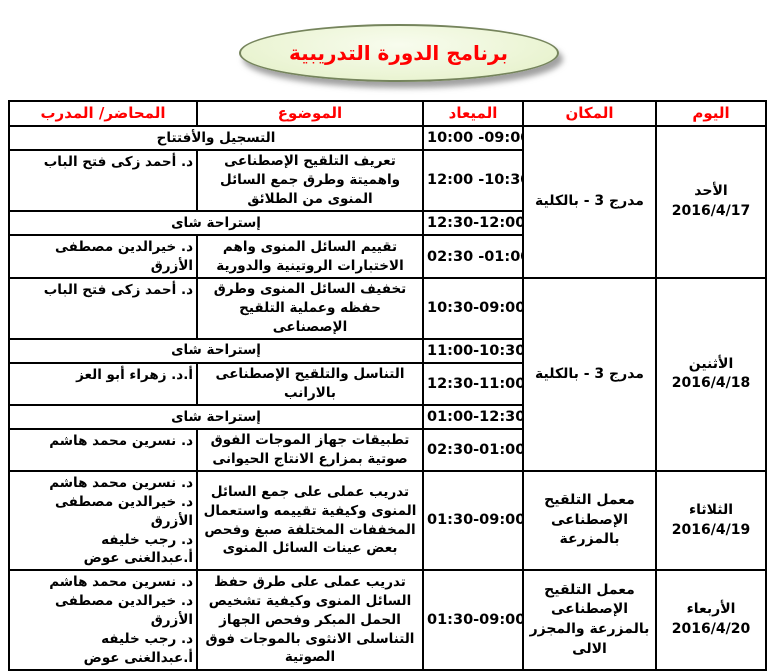 This screenshot has height=671, width=771. Describe the element at coordinates (711, 620) in the screenshot. I see `day-cell: الأربعاء 2016/4/20` at that location.